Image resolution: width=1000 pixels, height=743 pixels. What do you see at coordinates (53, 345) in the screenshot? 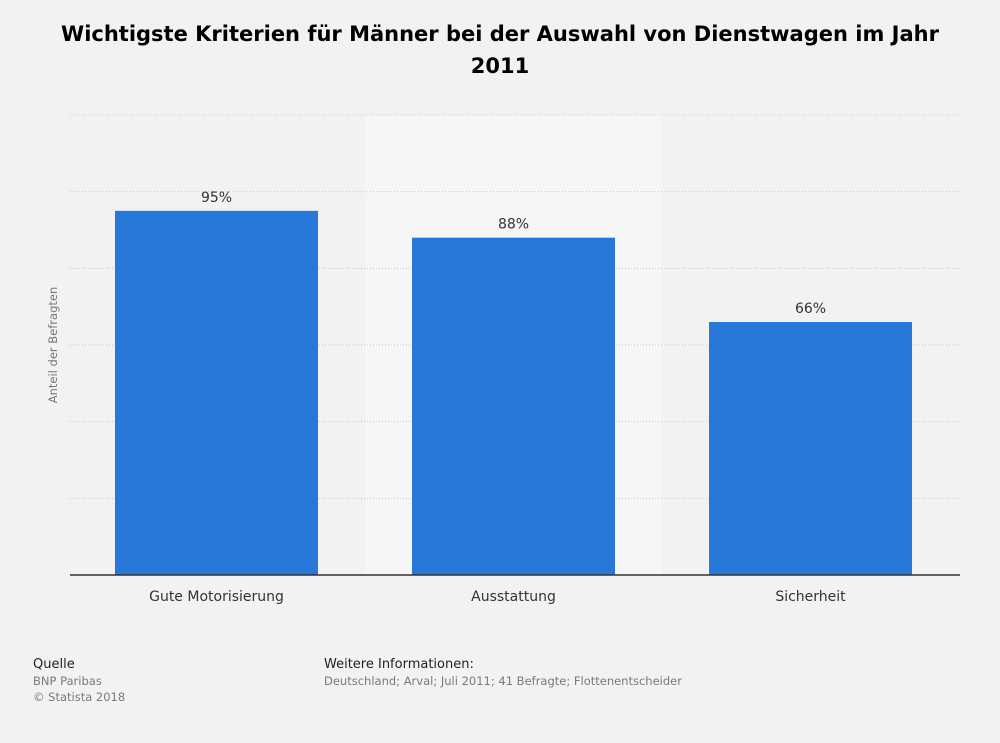
I see `y-axis-label: Anteil der Befragten` at bounding box center [53, 345].